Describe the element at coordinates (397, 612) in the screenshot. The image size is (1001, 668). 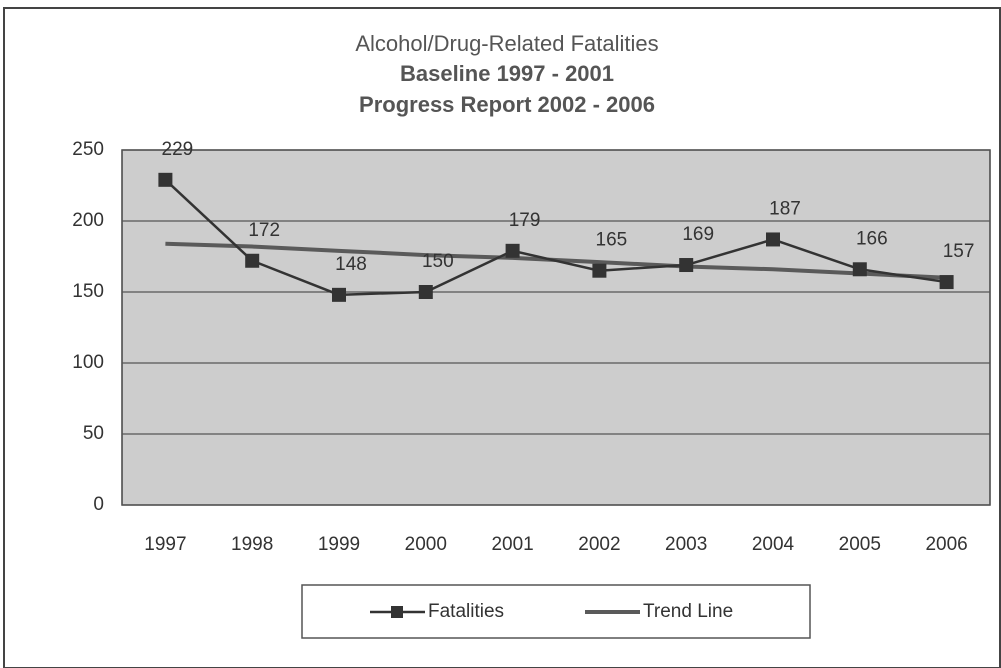
I see `legend-marker` at that location.